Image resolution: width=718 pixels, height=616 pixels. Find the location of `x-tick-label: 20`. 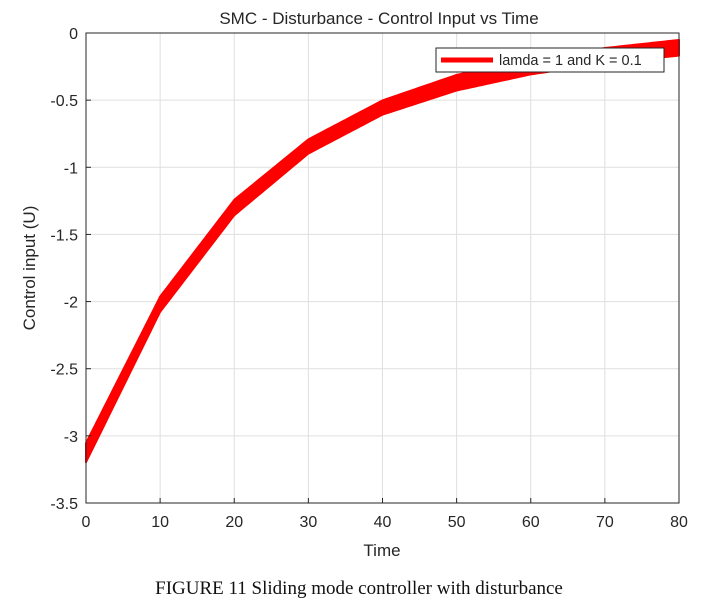

x-tick-label: 20 is located at coordinates (234, 522).